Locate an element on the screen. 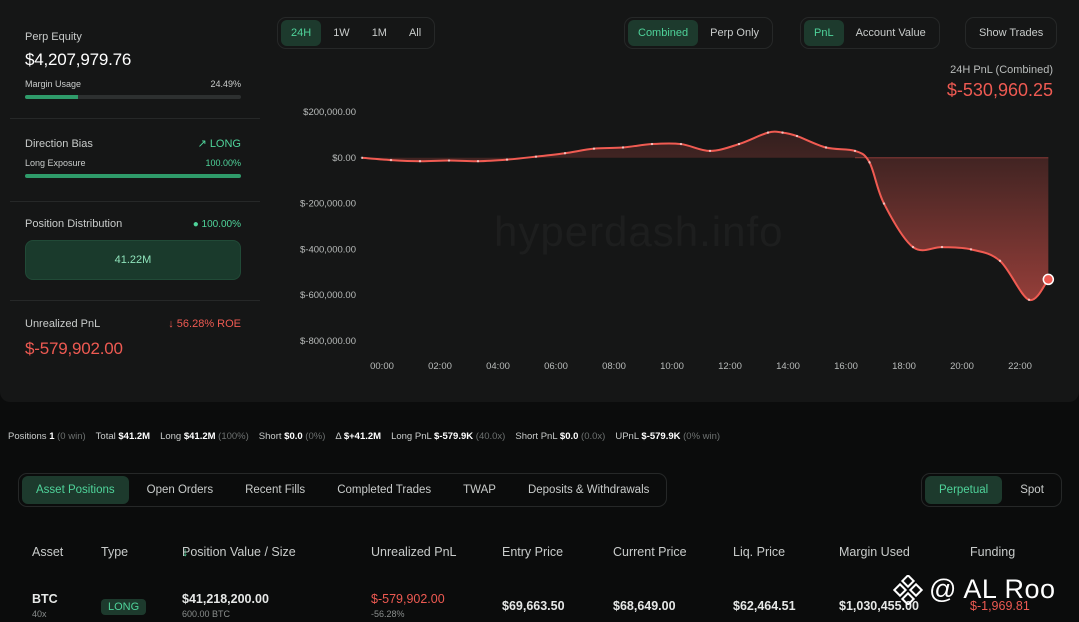 This screenshot has width=1079, height=622. long-exposure-fill is located at coordinates (133, 176).